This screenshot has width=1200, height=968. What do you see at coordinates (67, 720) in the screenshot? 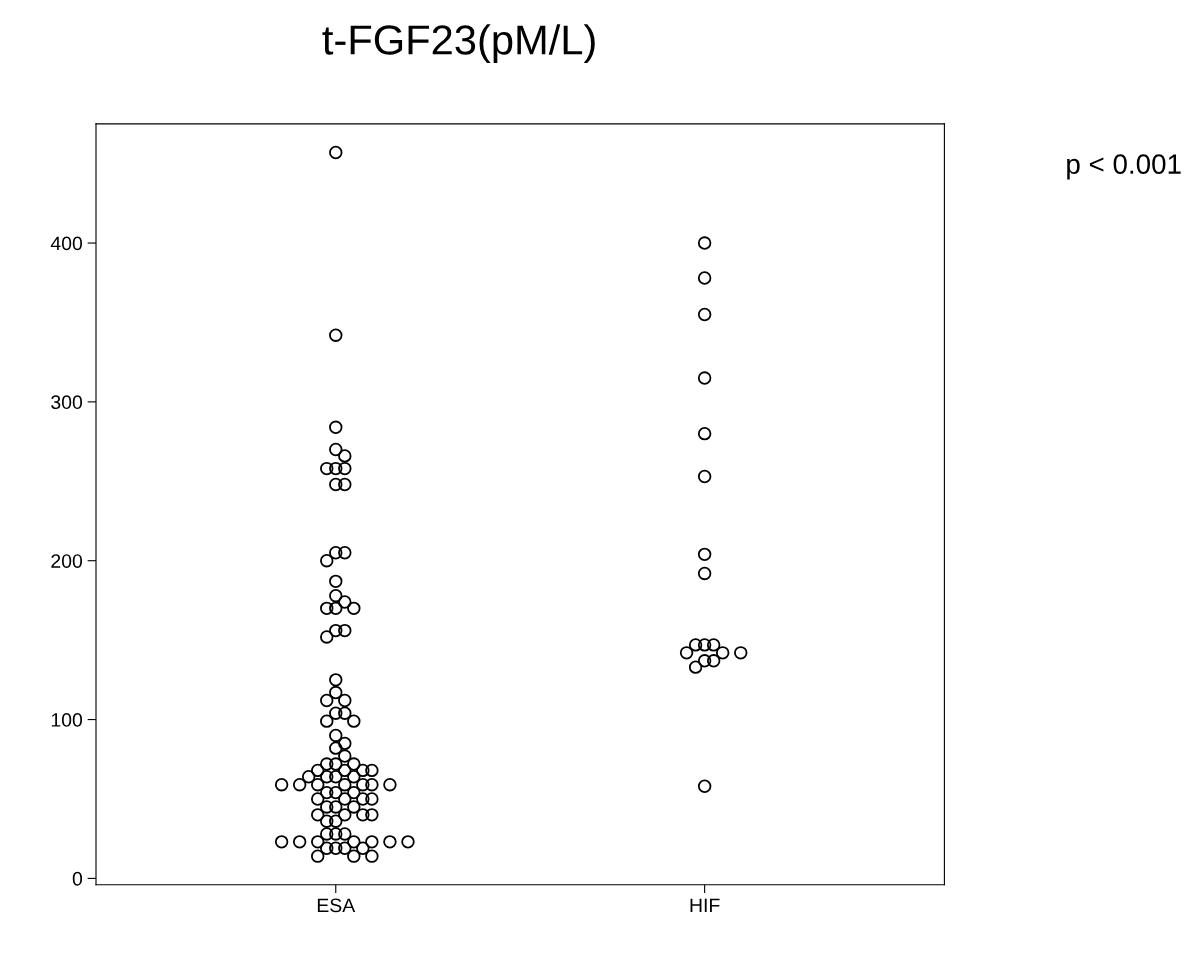
I see `y-tick-label: 100` at bounding box center [67, 720].